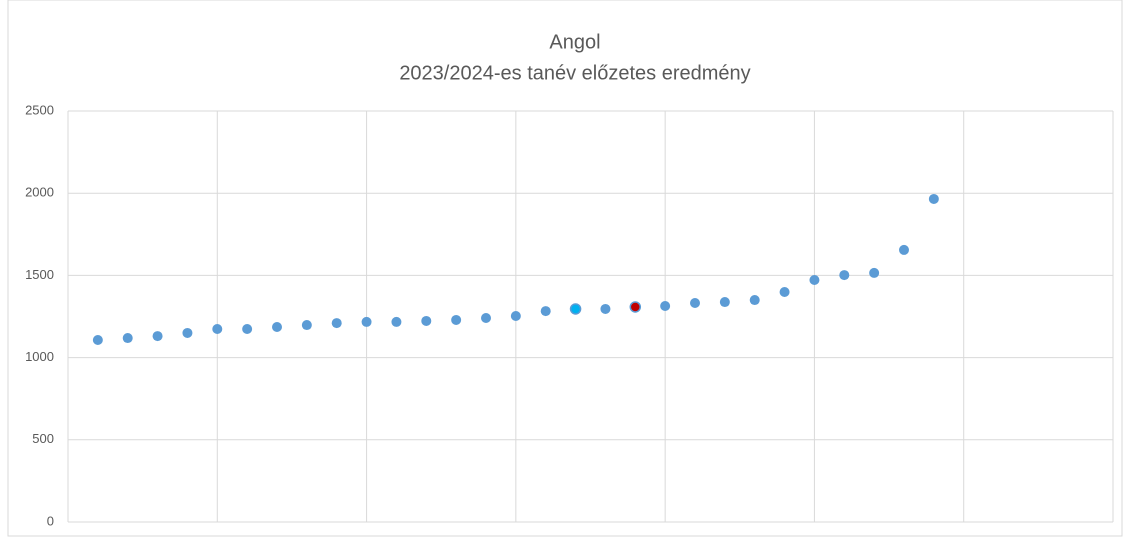  Describe the element at coordinates (574, 42) in the screenshot. I see `chart-title: Angol` at that location.